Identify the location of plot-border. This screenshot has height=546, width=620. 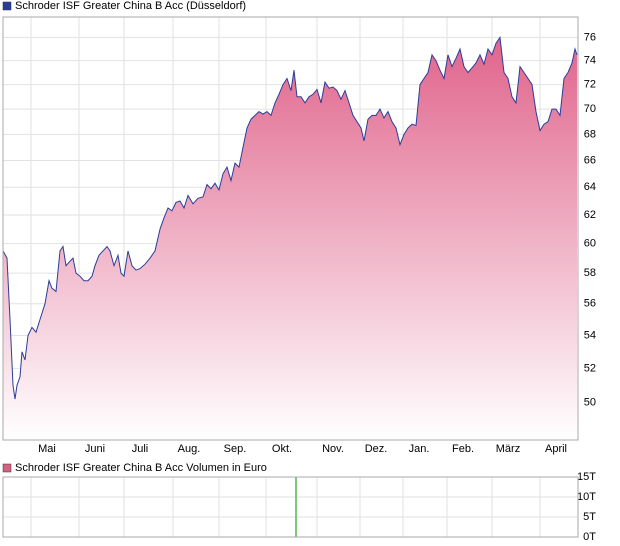
(290, 507).